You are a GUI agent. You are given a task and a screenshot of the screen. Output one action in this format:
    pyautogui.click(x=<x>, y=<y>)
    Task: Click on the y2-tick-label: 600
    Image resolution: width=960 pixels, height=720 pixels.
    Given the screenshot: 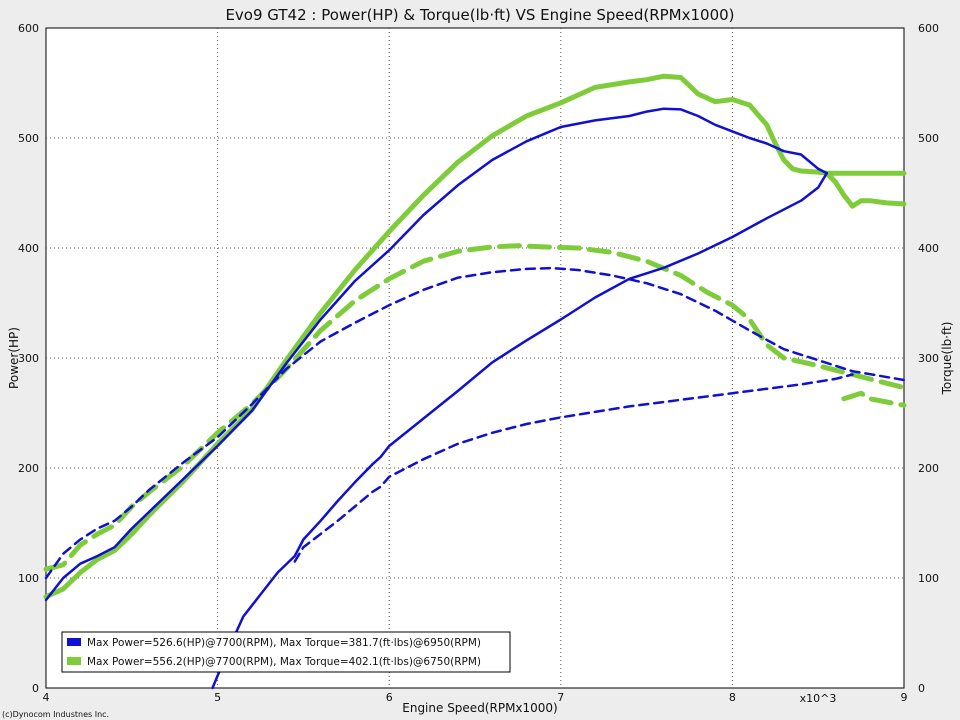 What is the action you would take?
    pyautogui.click(x=928, y=28)
    